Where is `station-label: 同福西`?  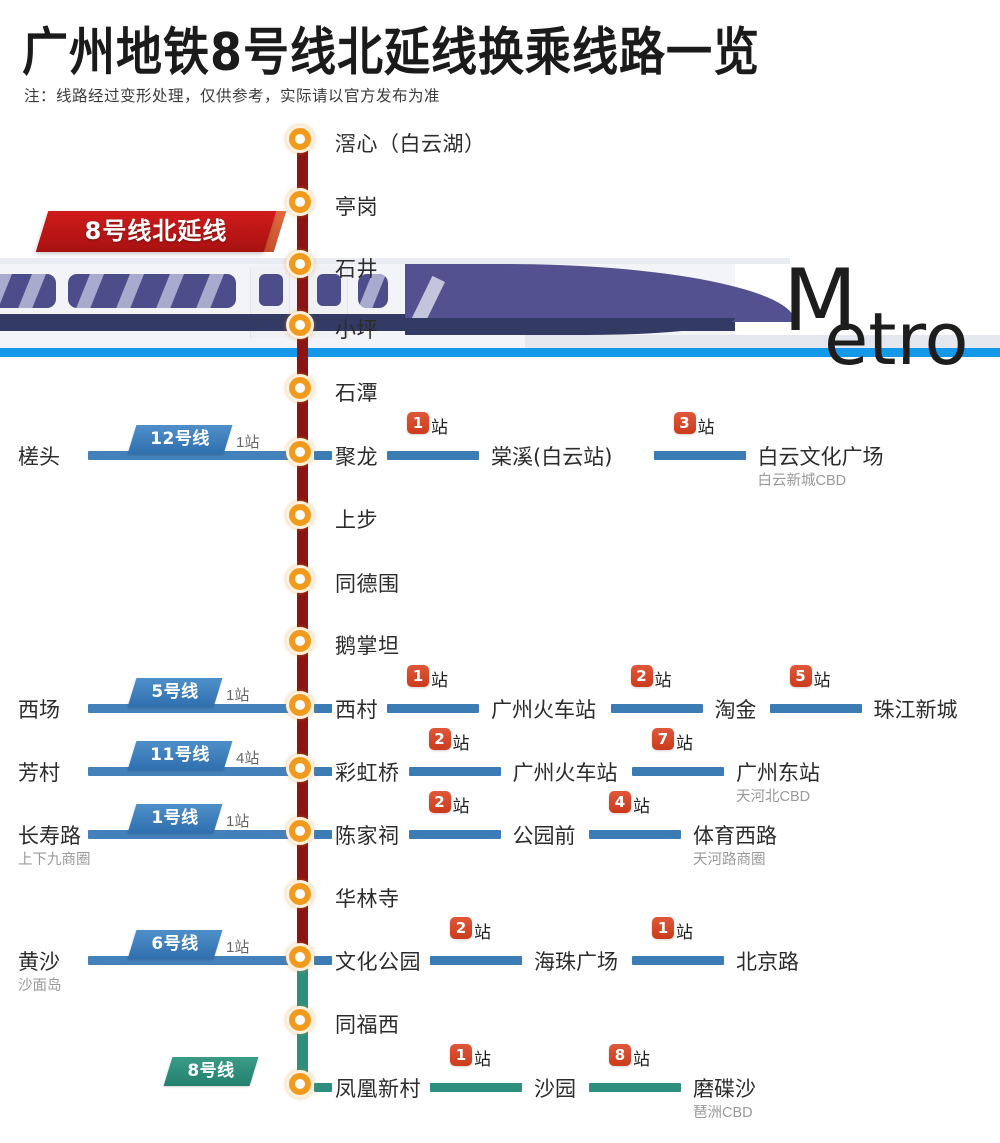
station-label: 同福西 is located at coordinates (367, 1025).